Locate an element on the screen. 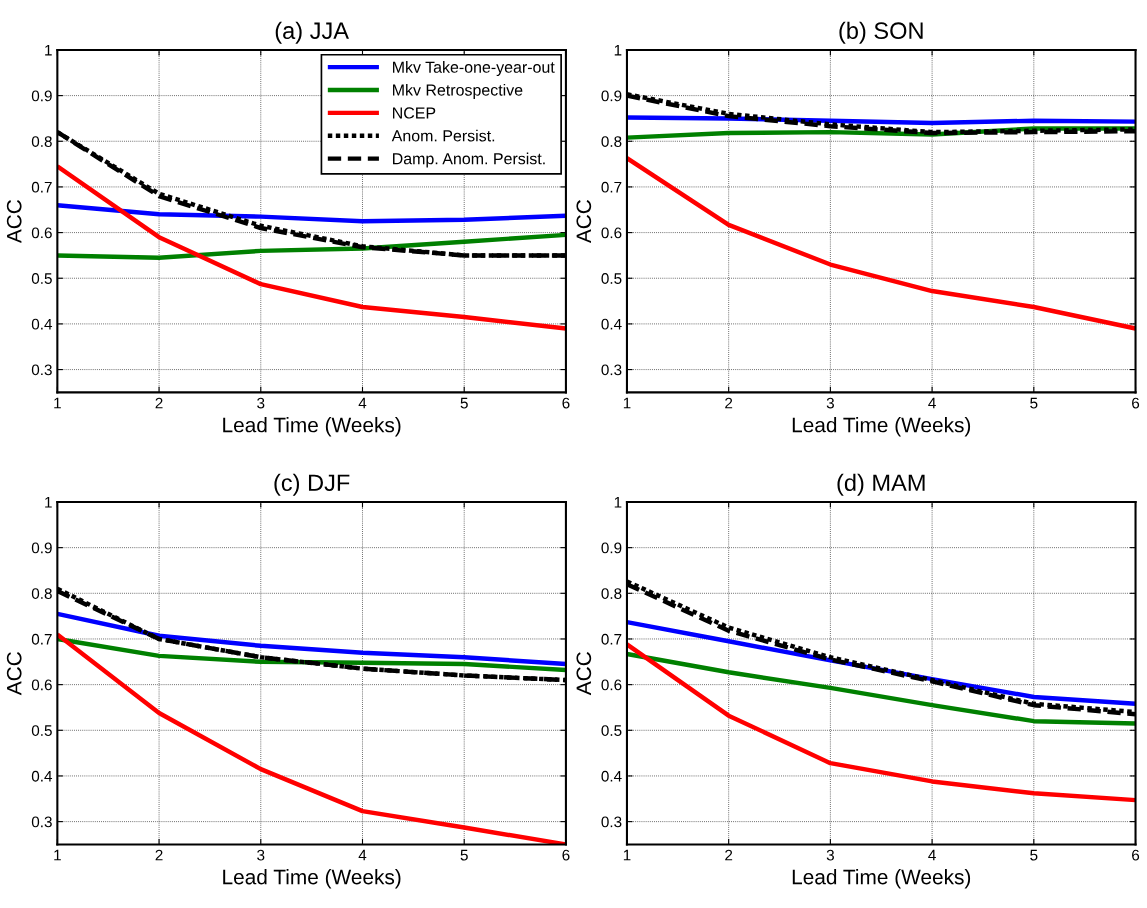 The image size is (1147, 908). legend-label: Damp. Anom. Persist. is located at coordinates (469, 160).